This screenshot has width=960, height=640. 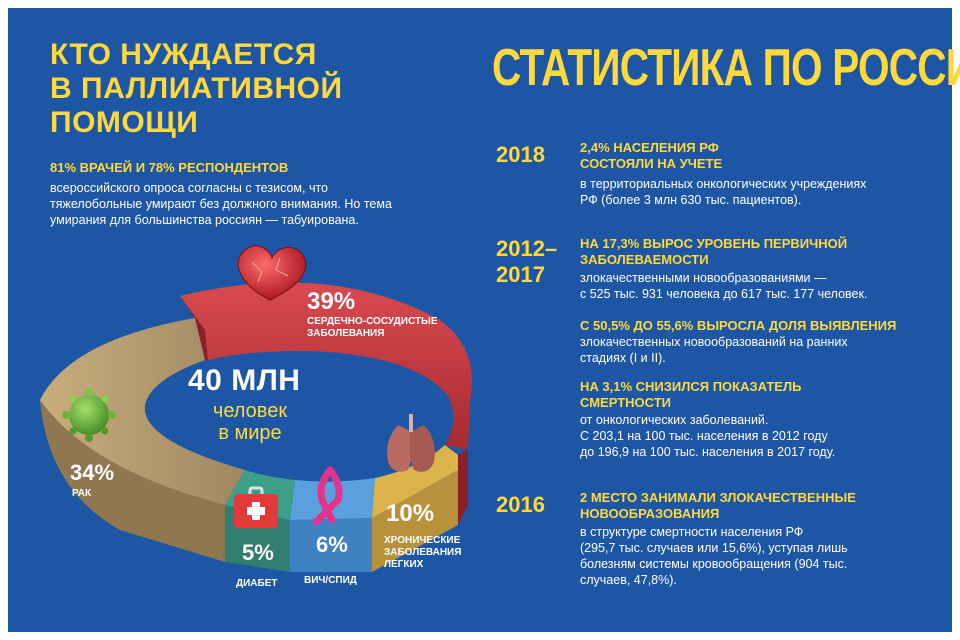 I want to click on slice-label-diabetes: ДИАБЕТ, so click(x=257, y=583).